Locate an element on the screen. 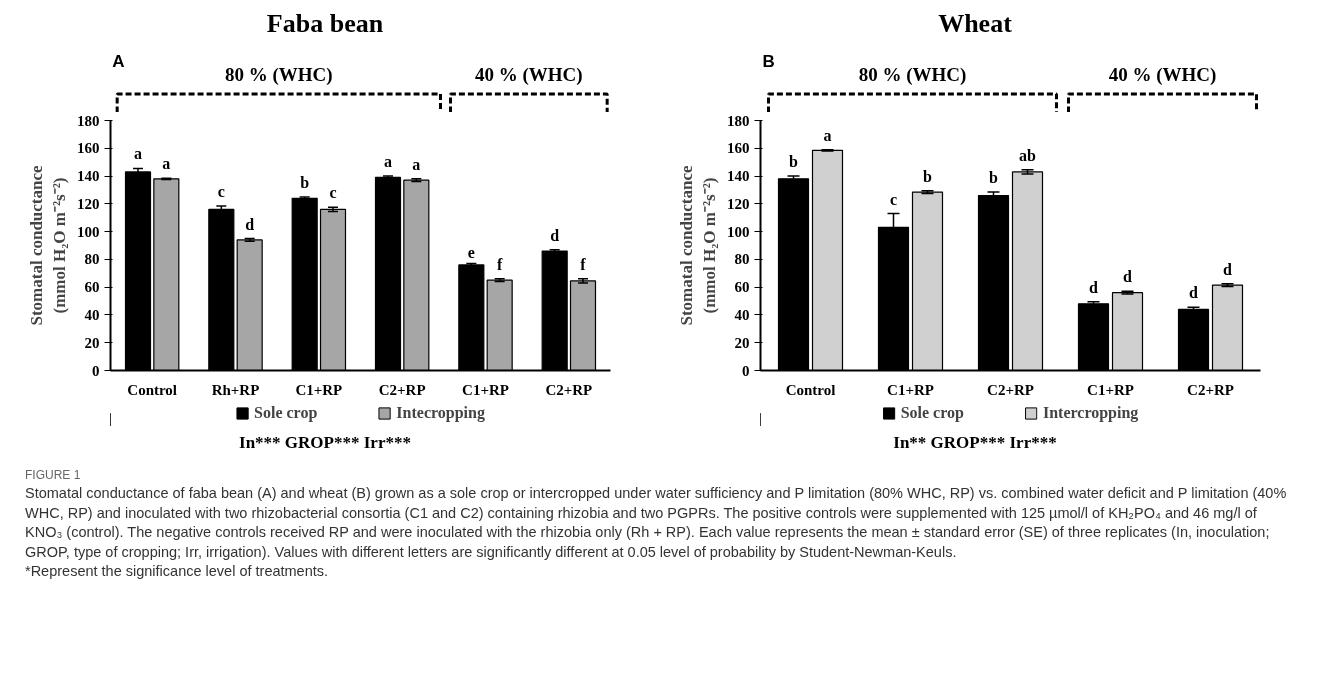 This screenshot has height=697, width=1319. chart-title: Faba bean is located at coordinates (325, 24).